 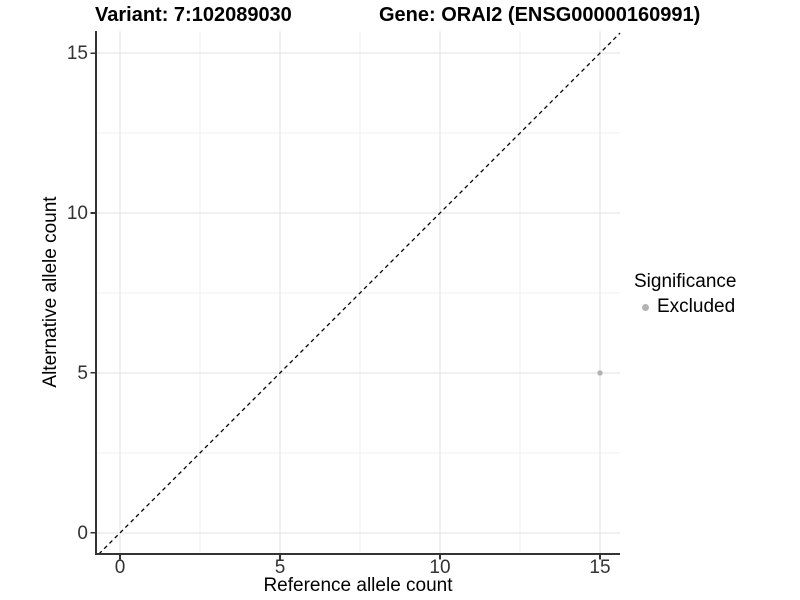 I want to click on x-tick-label: 5, so click(x=280, y=567).